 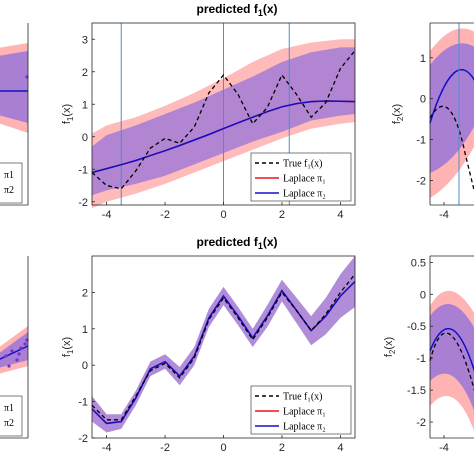 I want to click on top-title: predicted f1(x), so click(x=236, y=10).